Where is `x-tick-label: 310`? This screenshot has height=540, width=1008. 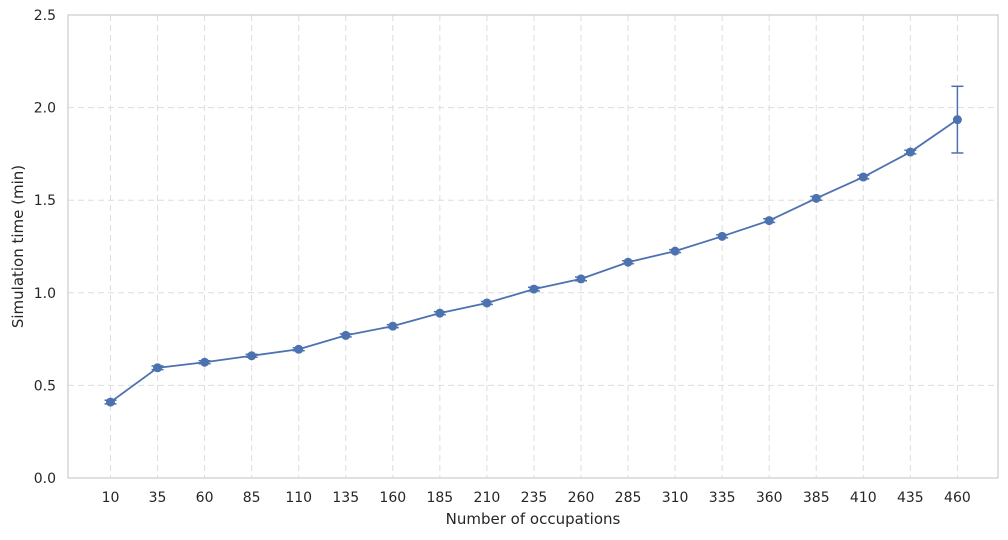 x-tick-label: 310 is located at coordinates (675, 498).